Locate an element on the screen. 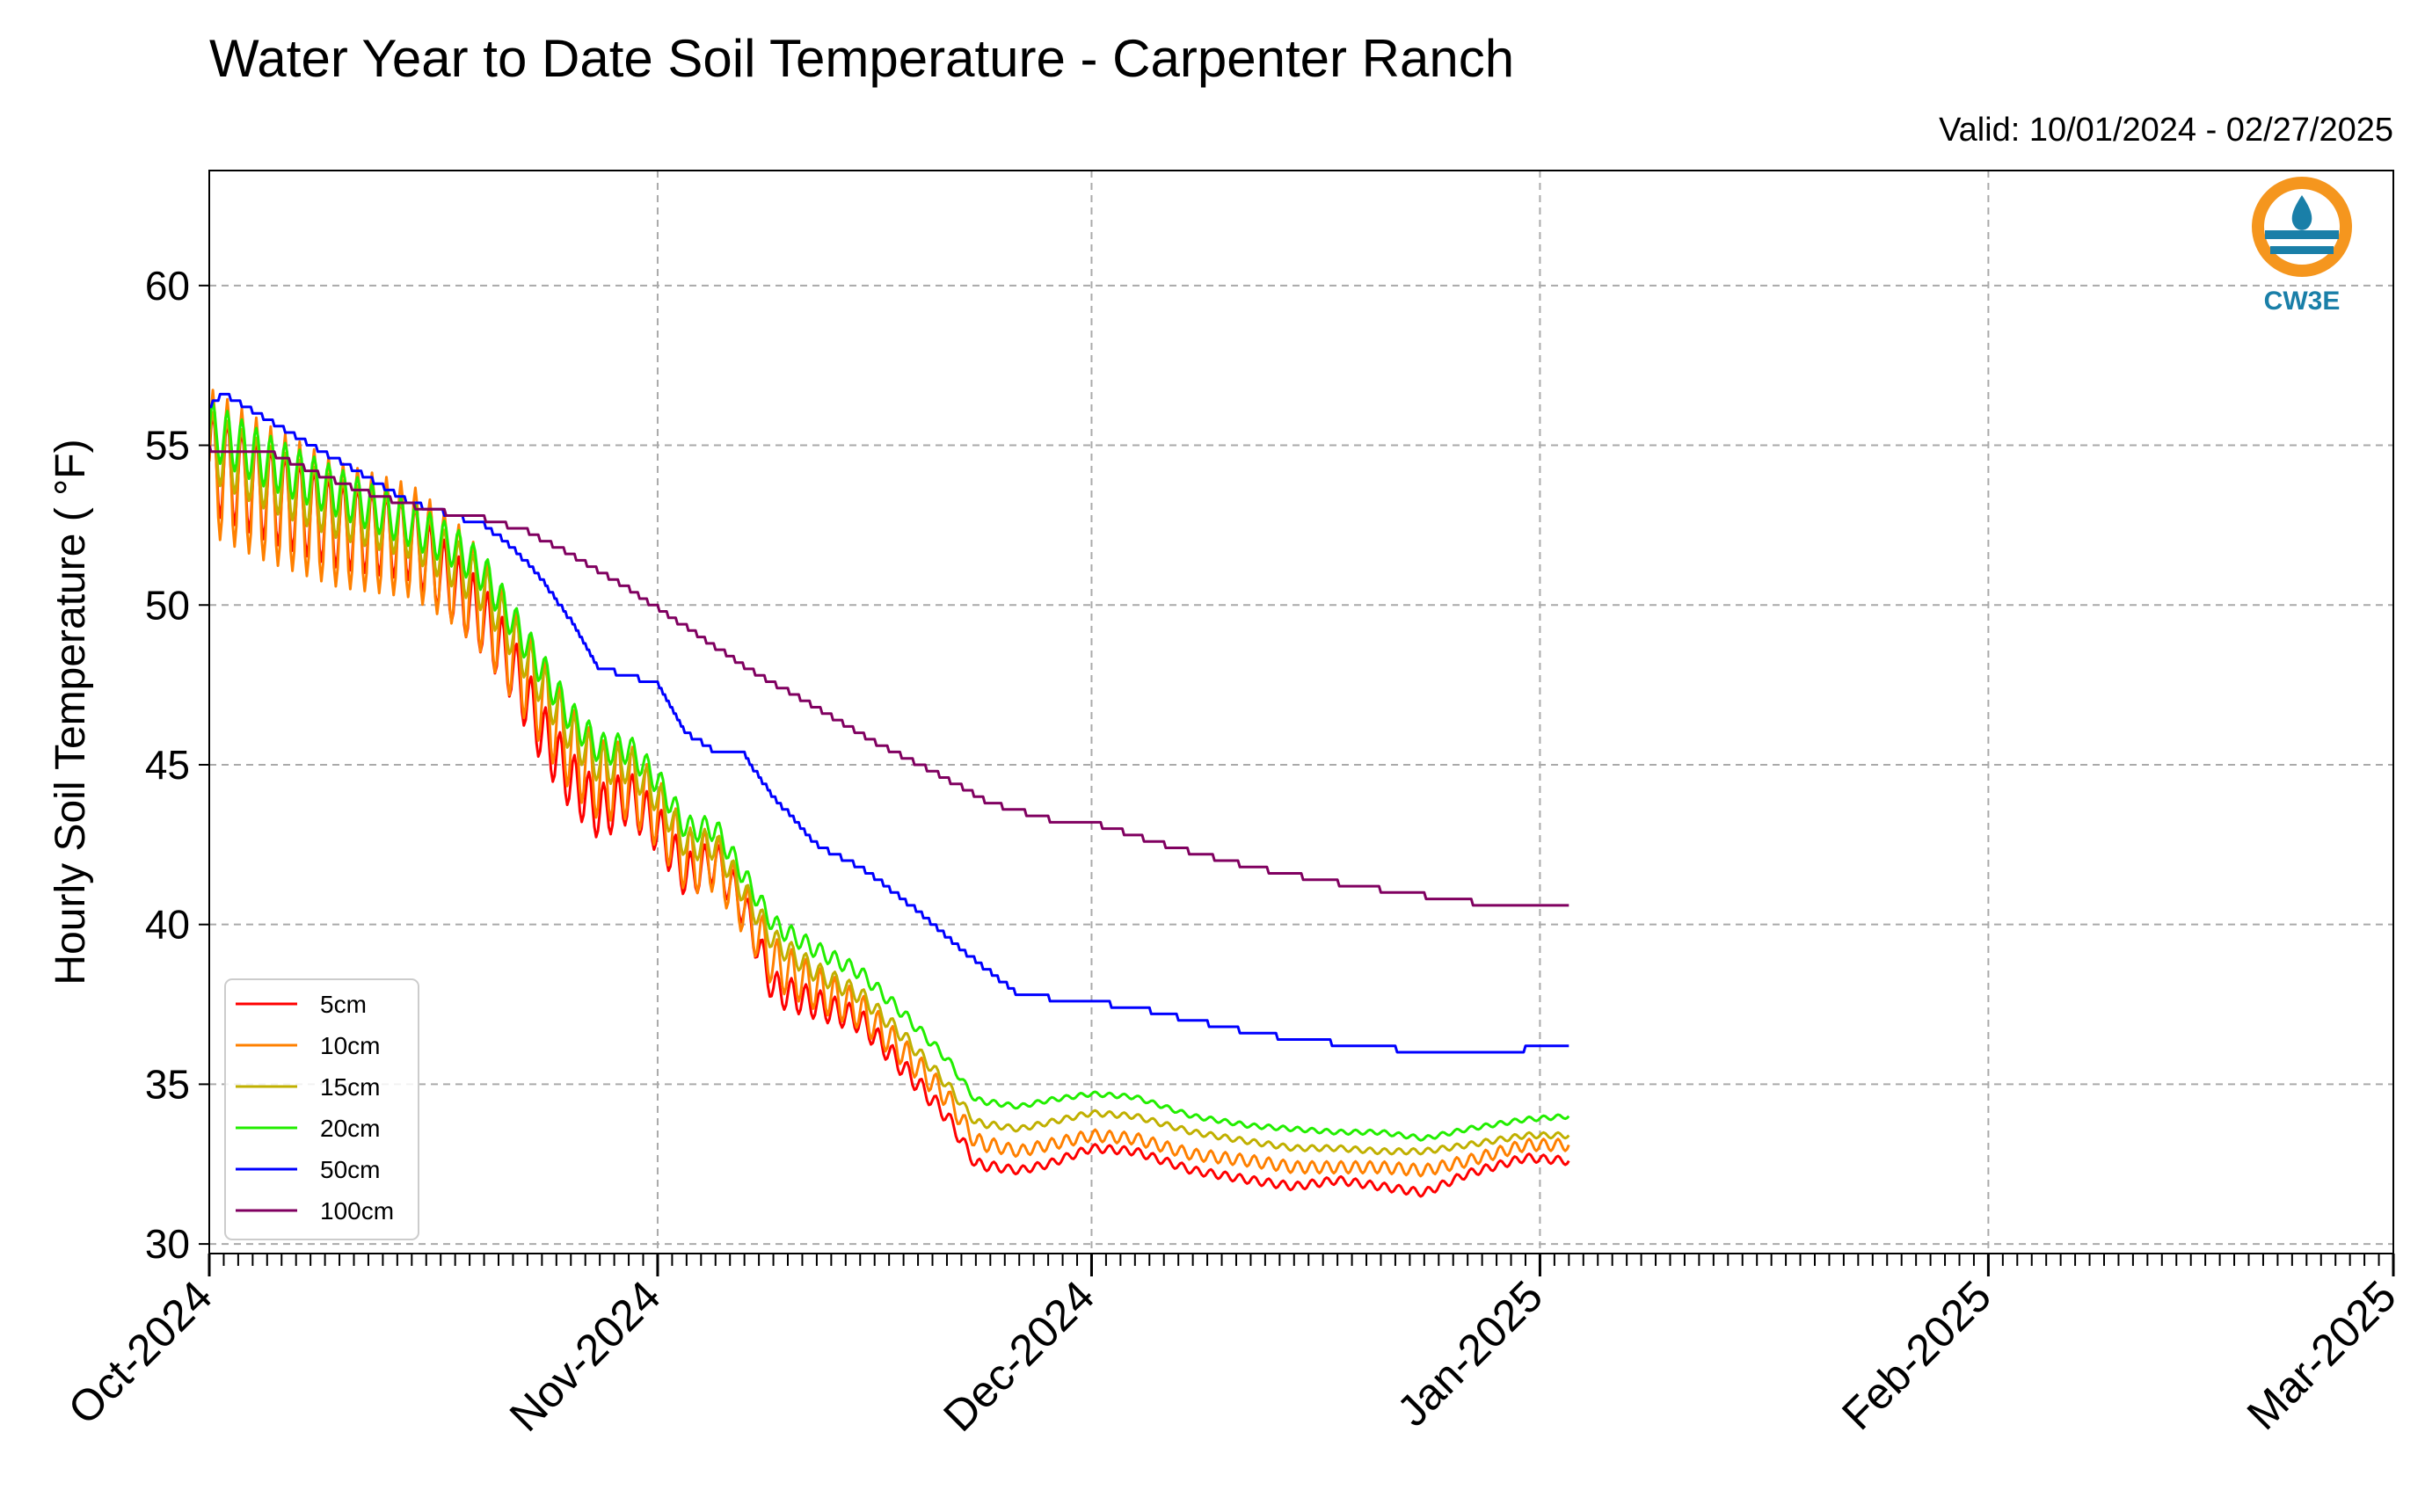 This screenshot has width=2425, height=1512. y-tick-label-6: 60 is located at coordinates (167, 286).